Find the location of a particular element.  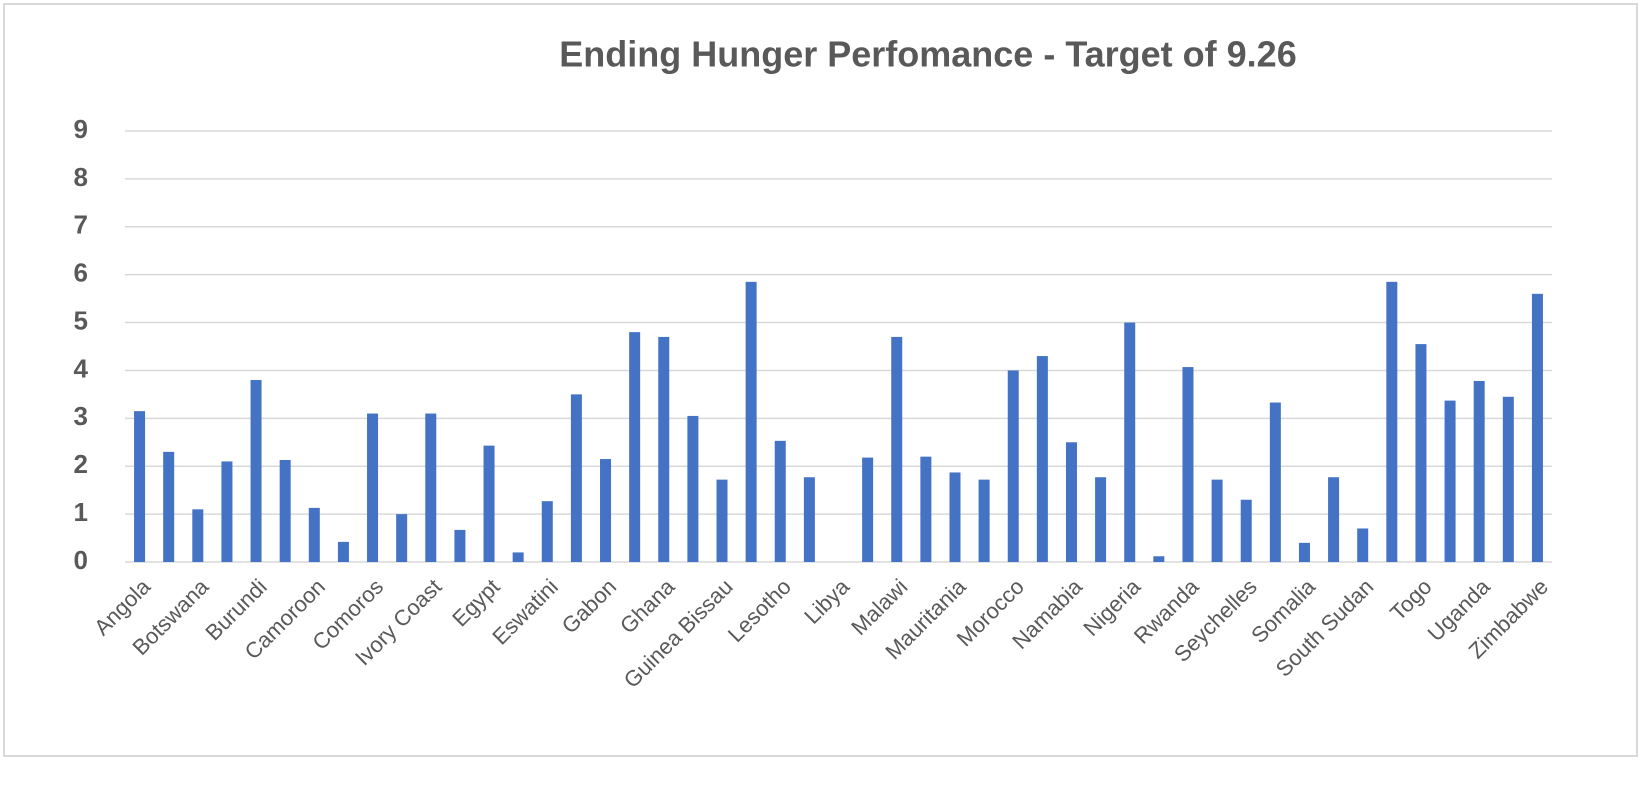

y-tick-label: 6 is located at coordinates (81, 273).